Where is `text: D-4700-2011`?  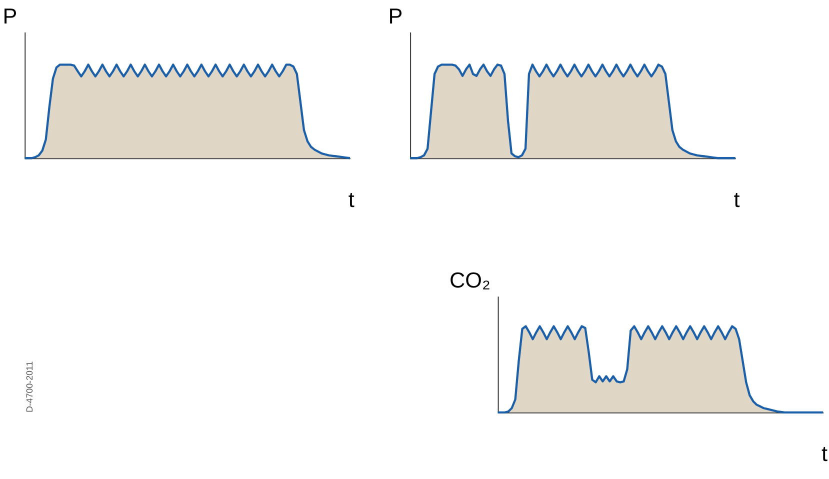
text: D-4700-2011 is located at coordinates (29, 386).